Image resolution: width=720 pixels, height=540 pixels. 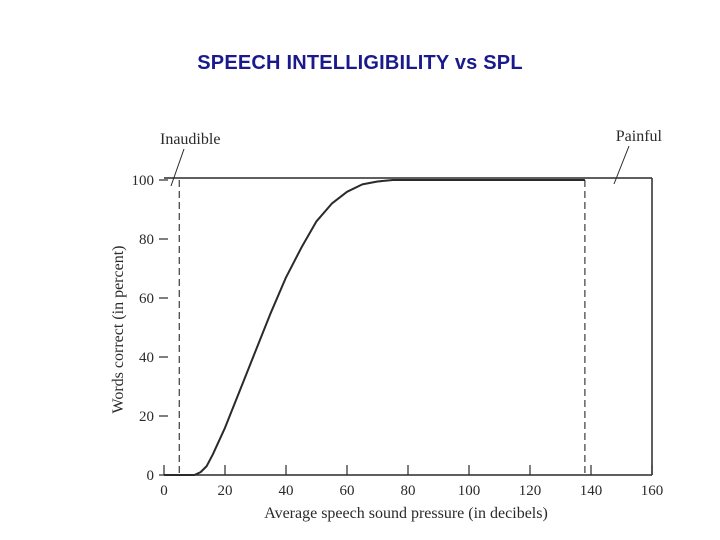 What do you see at coordinates (118, 330) in the screenshot?
I see `y-axis-label: Words correct (in percent)` at bounding box center [118, 330].